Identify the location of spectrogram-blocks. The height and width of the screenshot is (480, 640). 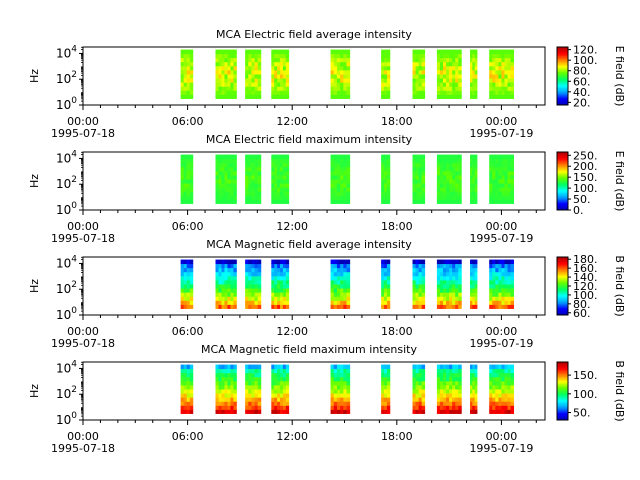
(347, 389).